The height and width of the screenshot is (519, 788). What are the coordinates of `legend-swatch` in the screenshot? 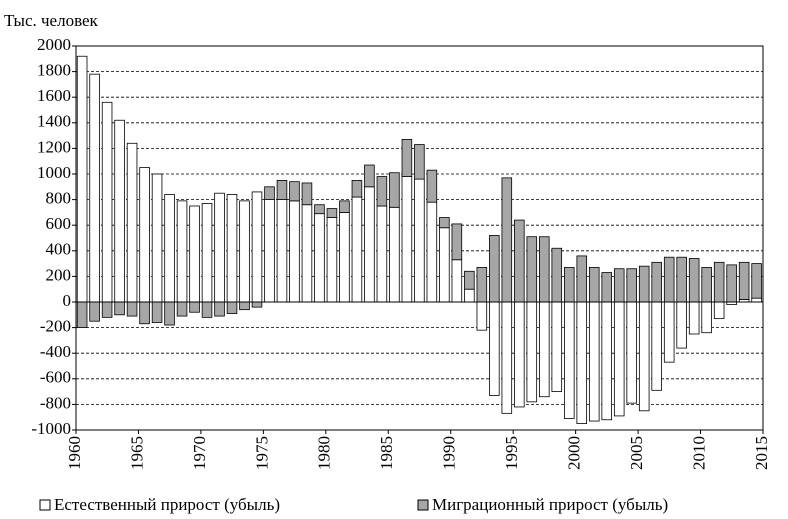 It's located at (423, 505).